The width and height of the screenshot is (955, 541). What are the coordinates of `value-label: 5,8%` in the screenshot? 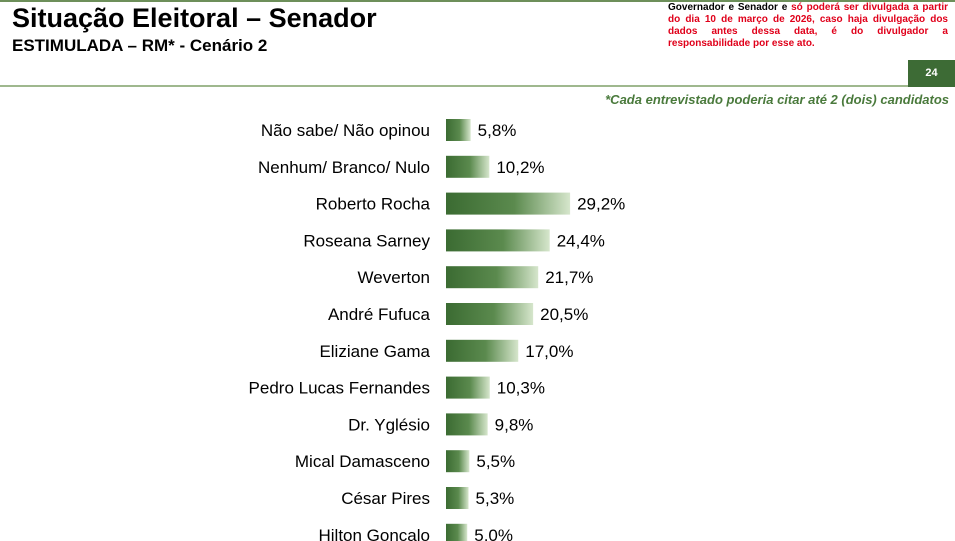 It's located at (497, 130).